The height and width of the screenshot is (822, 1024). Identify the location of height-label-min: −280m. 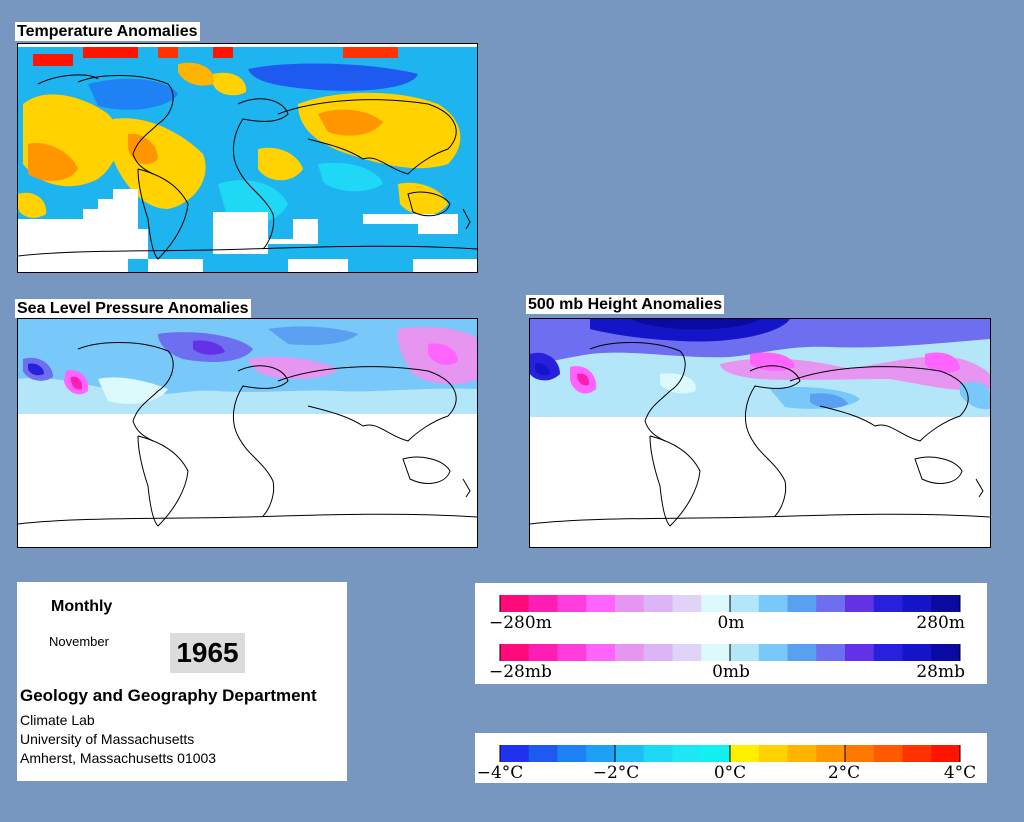
(520, 623).